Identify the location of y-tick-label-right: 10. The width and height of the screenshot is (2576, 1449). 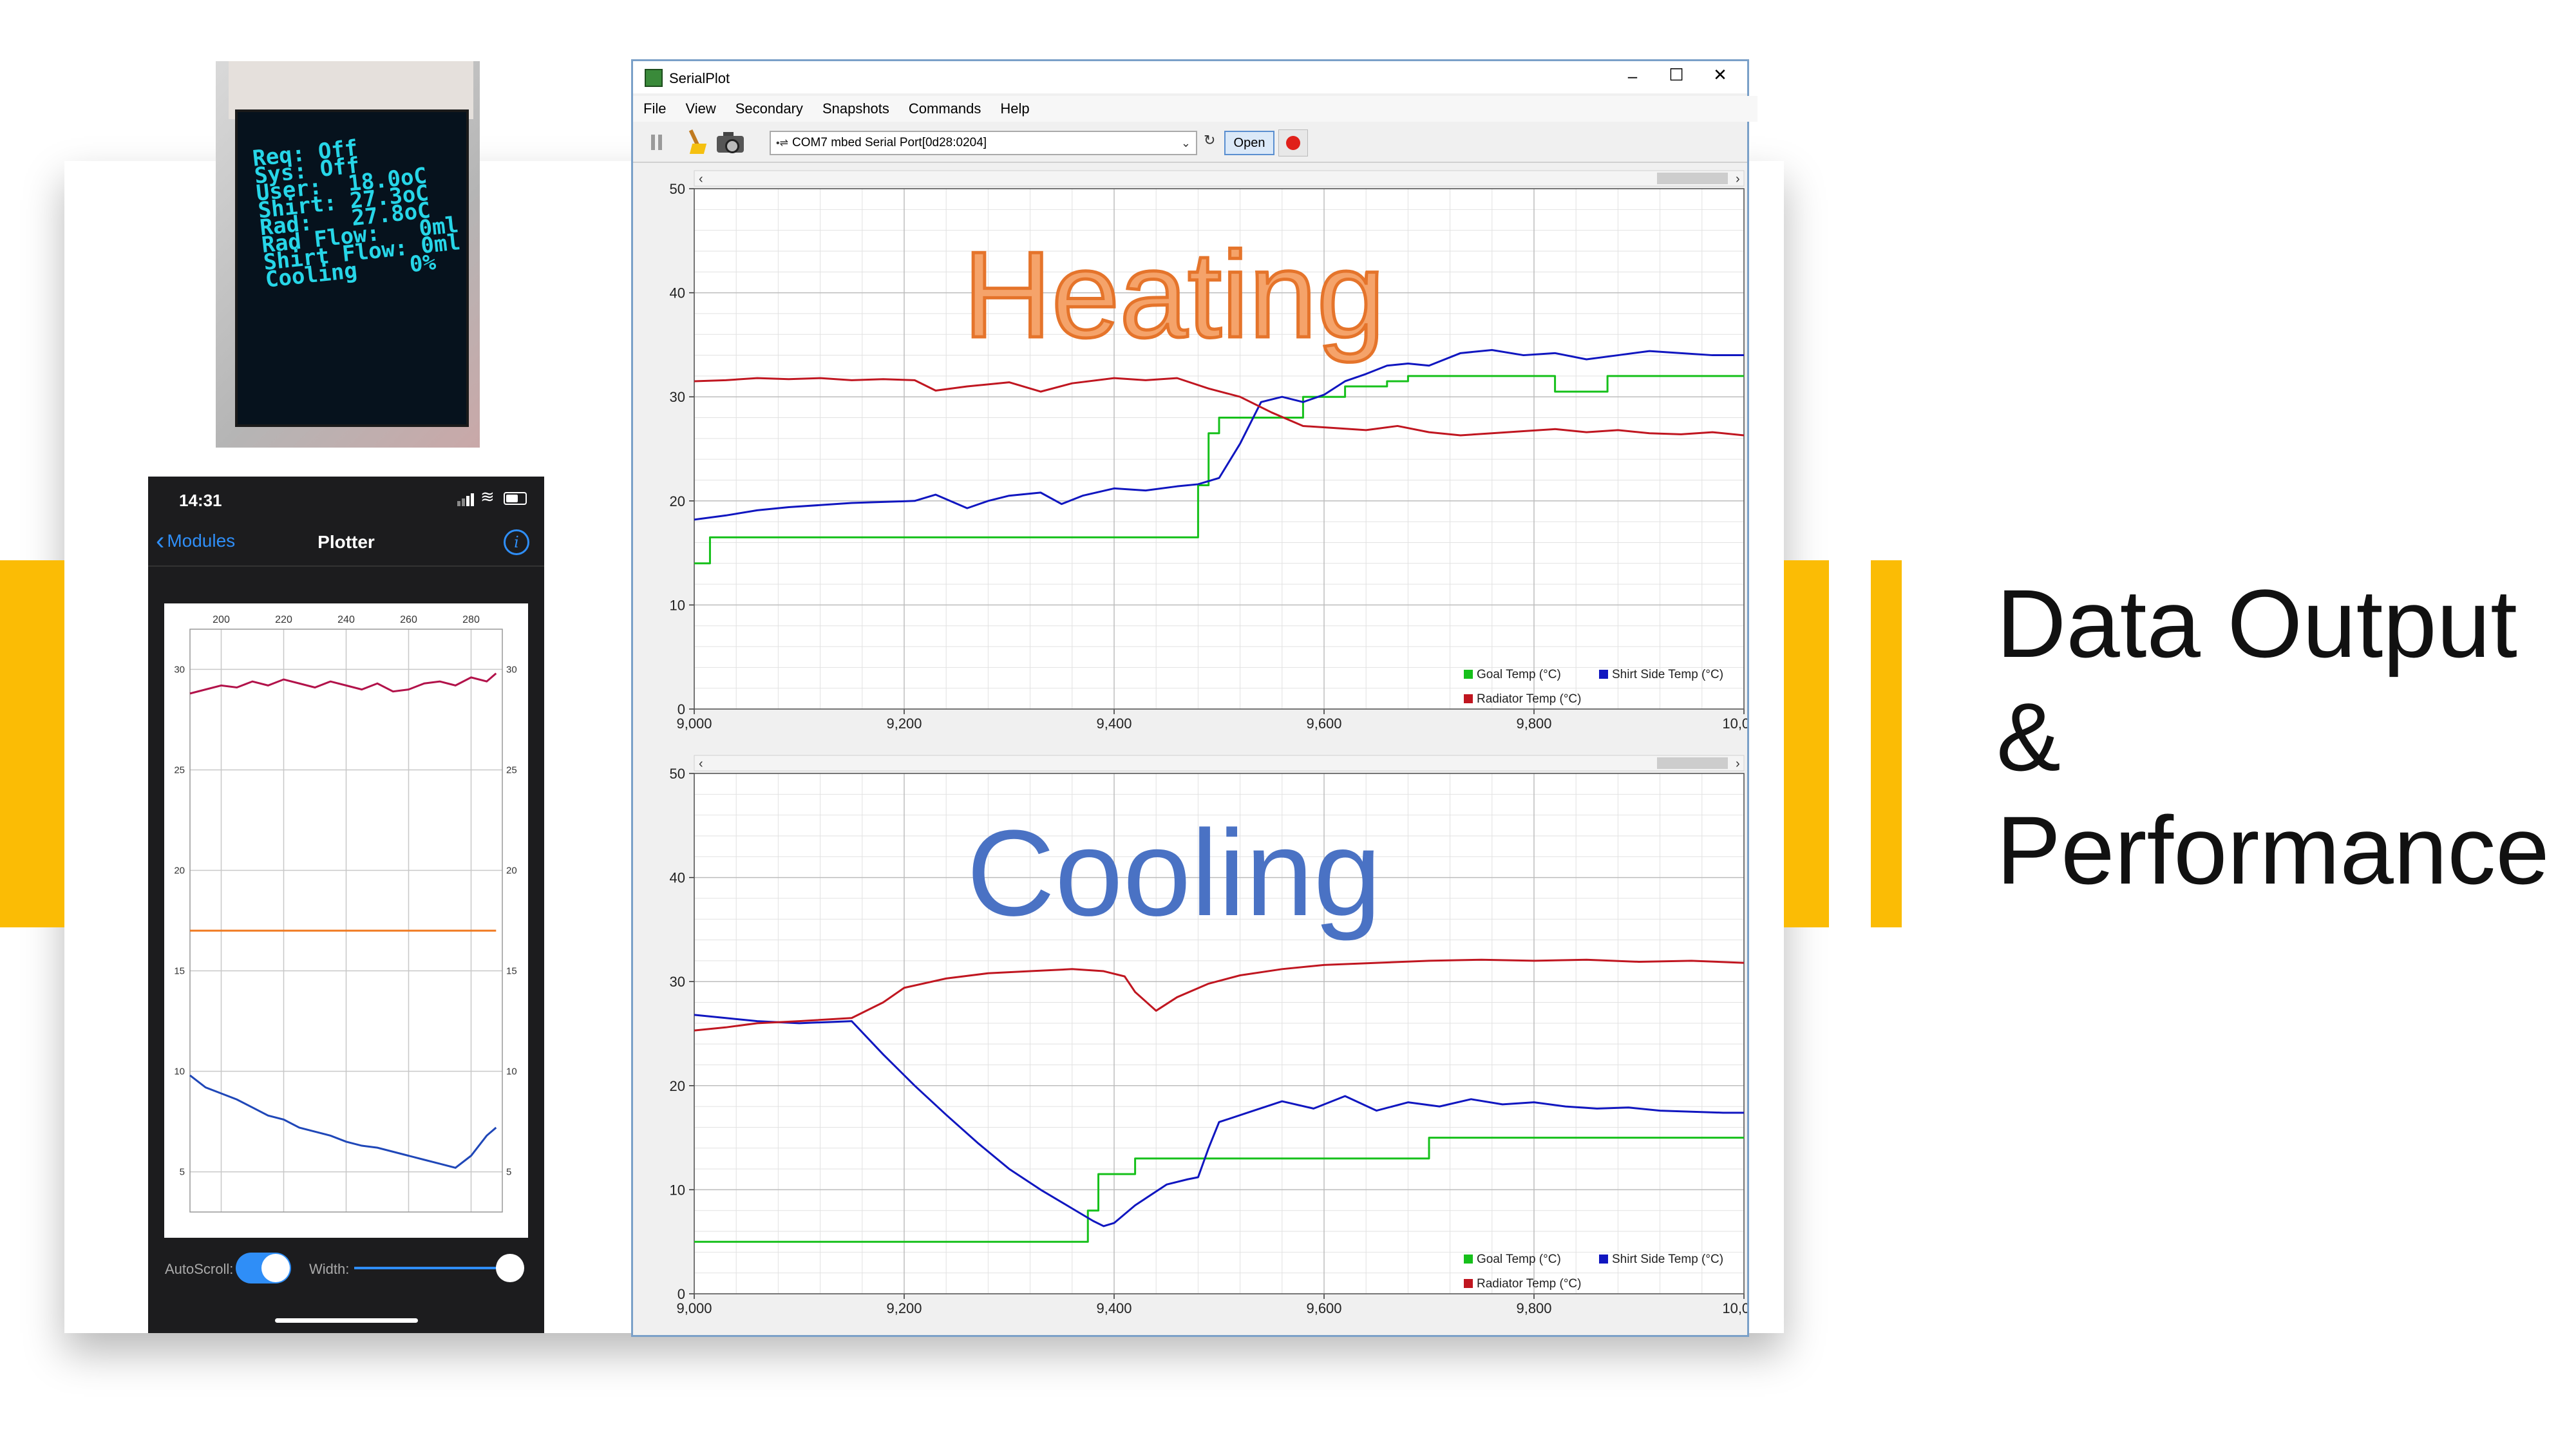
(512, 1071).